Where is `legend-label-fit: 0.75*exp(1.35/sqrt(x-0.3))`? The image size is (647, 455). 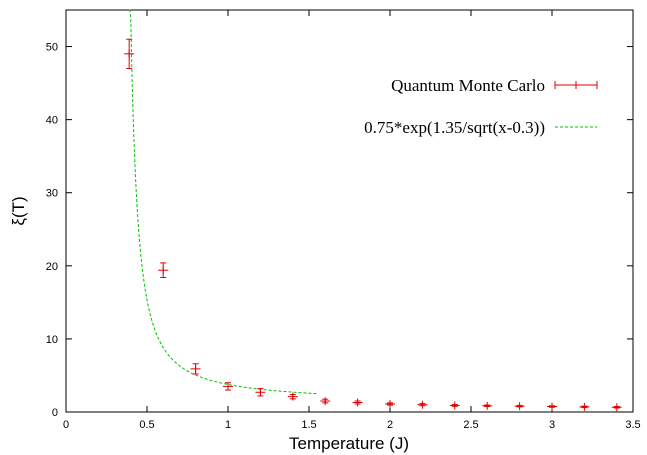 legend-label-fit: 0.75*exp(1.35/sqrt(x-0.3)) is located at coordinates (454, 127).